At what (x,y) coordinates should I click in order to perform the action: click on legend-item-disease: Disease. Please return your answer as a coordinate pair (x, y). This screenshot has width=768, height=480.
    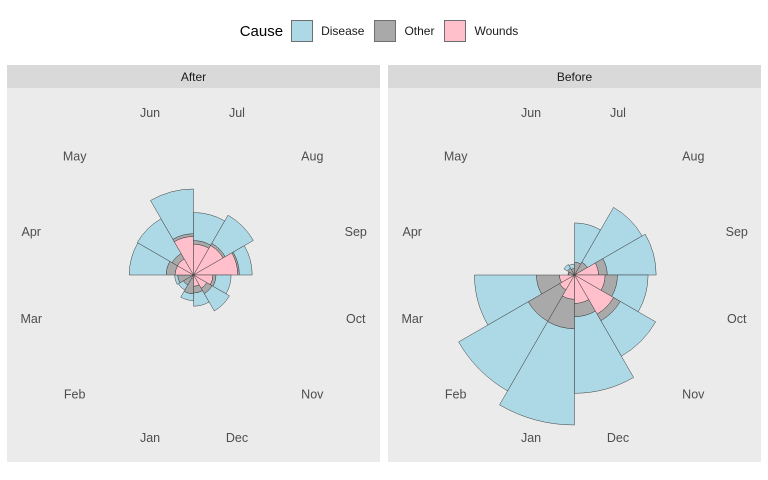
    Looking at the image, I should click on (327, 31).